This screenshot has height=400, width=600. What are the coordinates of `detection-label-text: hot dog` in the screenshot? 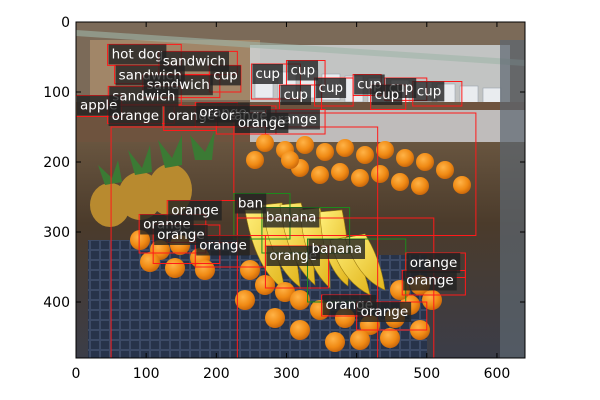 It's located at (138, 54).